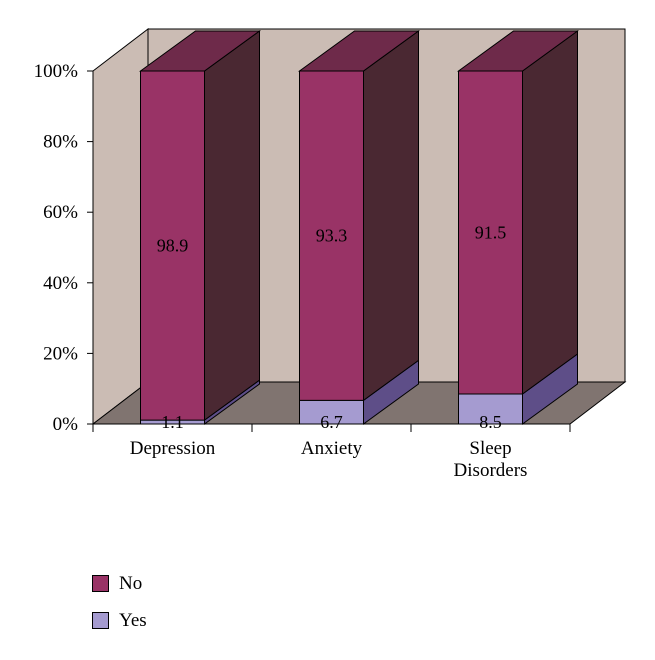 The width and height of the screenshot is (655, 660). What do you see at coordinates (60, 212) in the screenshot?
I see `y-tick-label: 60%` at bounding box center [60, 212].